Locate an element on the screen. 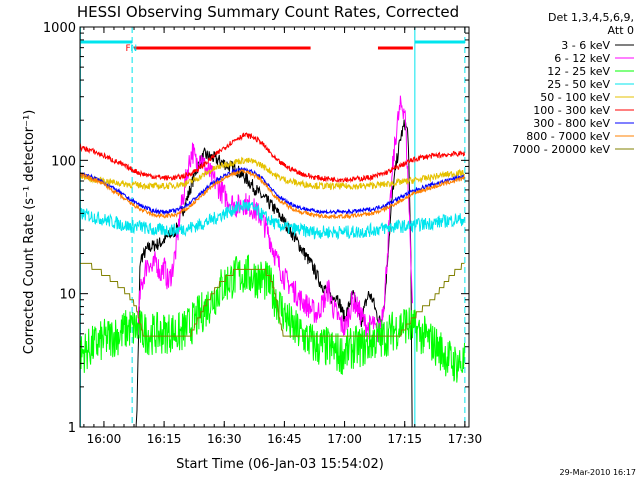  legend-entry-label: 12 - 25 keV is located at coordinates (578, 71).